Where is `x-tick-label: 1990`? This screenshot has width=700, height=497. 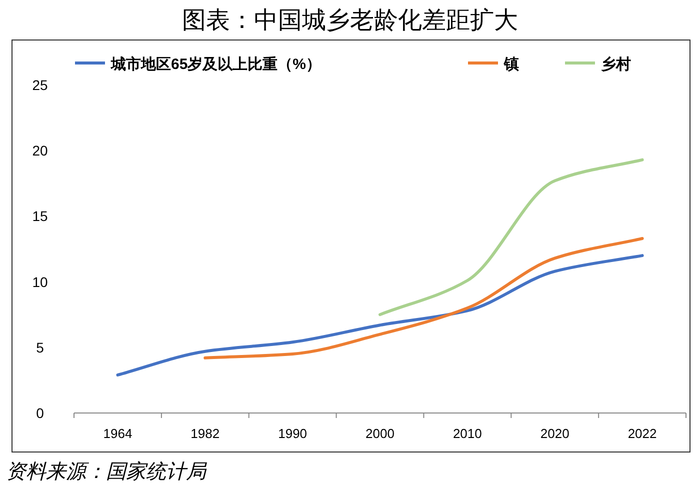
x-tick-label: 1990 is located at coordinates (293, 433).